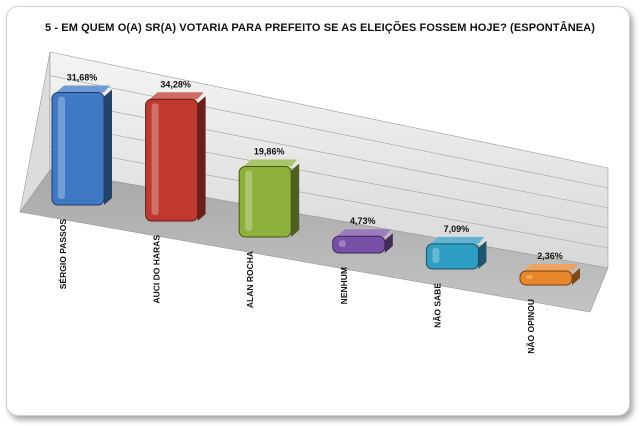 The image size is (640, 426). Describe the element at coordinates (82, 78) in the screenshot. I see `value-label: 31,68%` at that location.